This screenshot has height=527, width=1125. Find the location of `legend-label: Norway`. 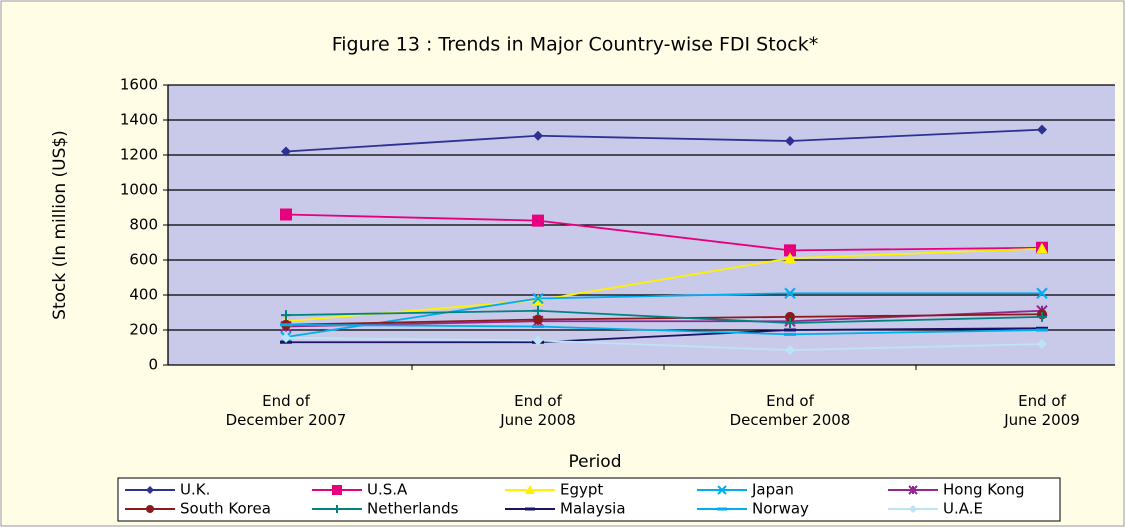

legend-label: Norway is located at coordinates (780, 509).